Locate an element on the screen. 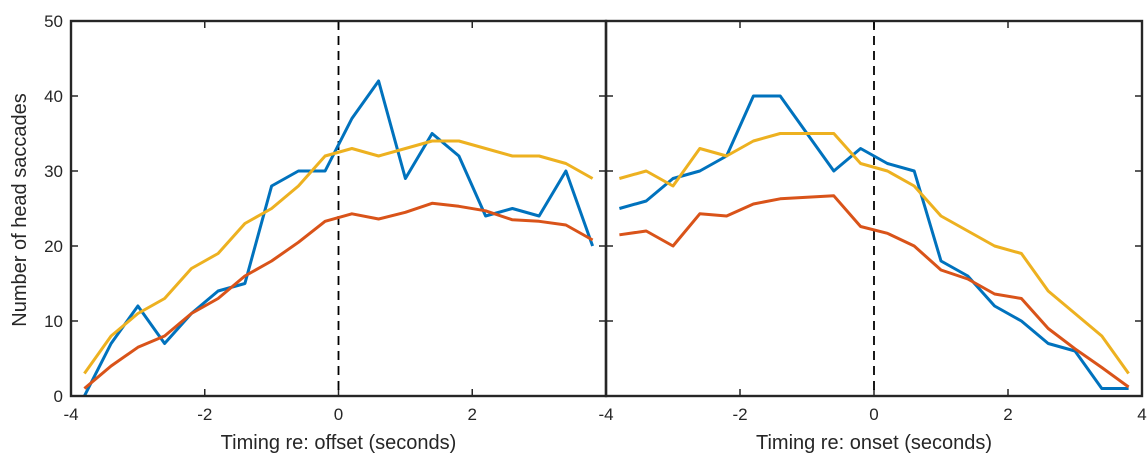 The height and width of the screenshot is (461, 1147). y-tick-label: 20 is located at coordinates (53, 246).